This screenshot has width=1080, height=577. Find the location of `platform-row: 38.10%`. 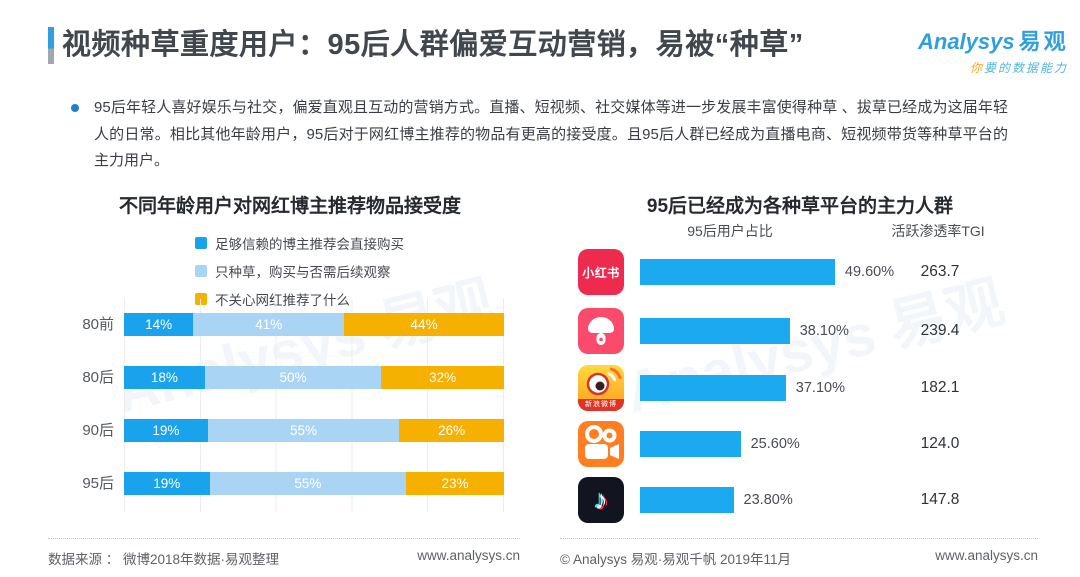

platform-row: 38.10% is located at coordinates (713, 331).